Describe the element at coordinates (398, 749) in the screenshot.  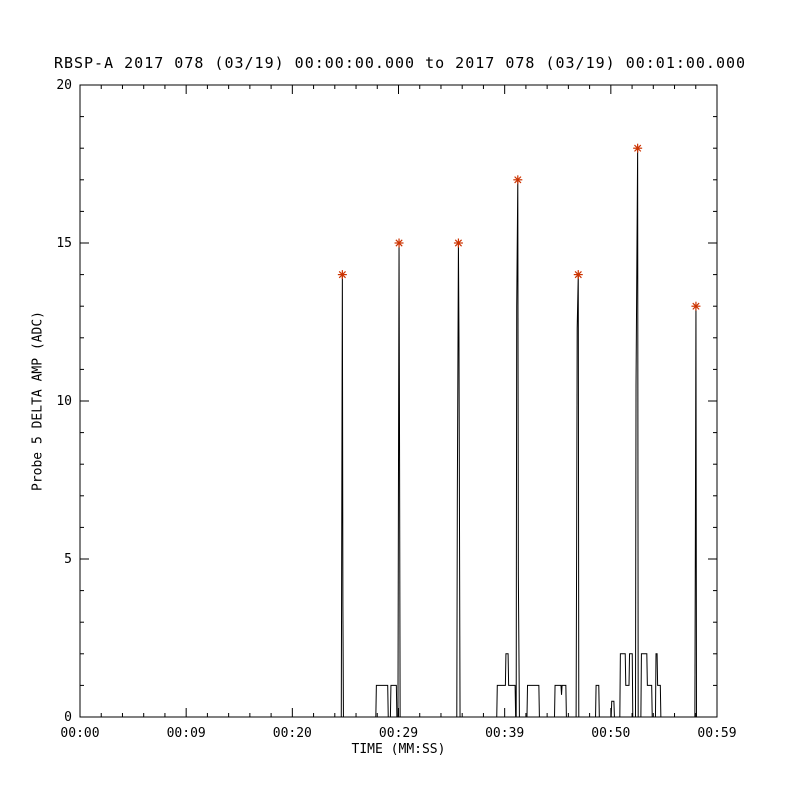
I see `x-axis-label: TIME (MM:SS)` at that location.